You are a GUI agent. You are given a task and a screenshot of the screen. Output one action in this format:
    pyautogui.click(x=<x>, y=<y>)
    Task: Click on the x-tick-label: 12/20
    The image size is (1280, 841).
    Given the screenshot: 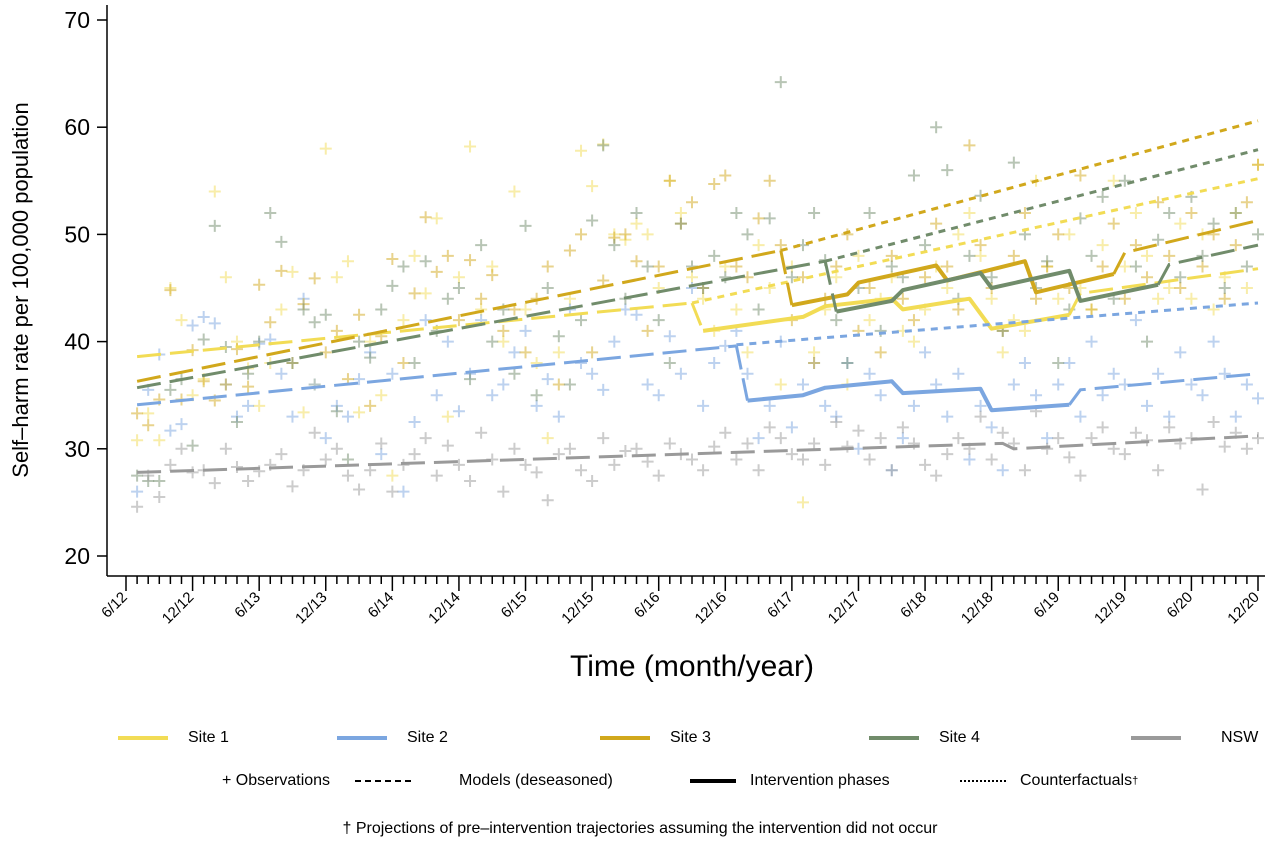 What is the action you would take?
    pyautogui.click(x=1243, y=608)
    